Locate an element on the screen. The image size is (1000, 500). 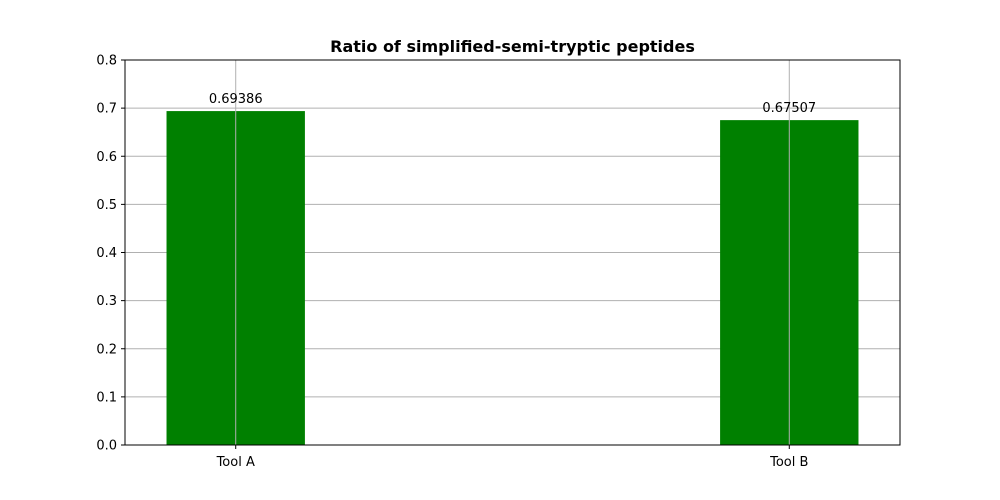
data-labels: 0.69386 0.67507 is located at coordinates (512, 104).